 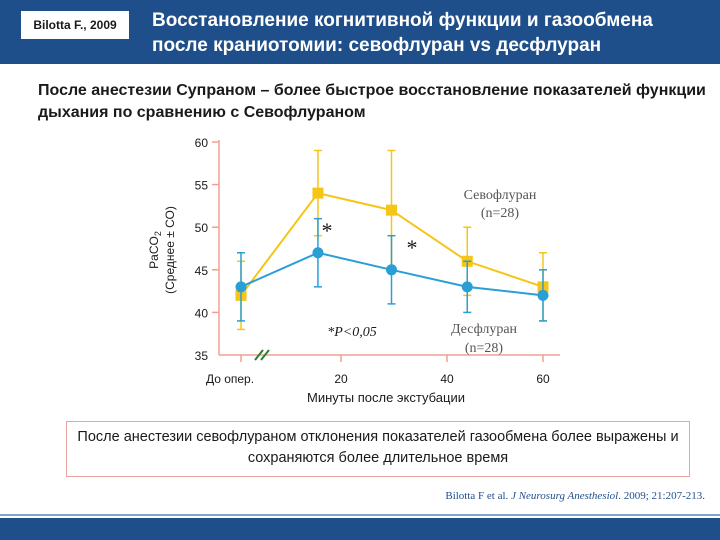 What do you see at coordinates (158, 233) in the screenshot?
I see `y-axis-label-sub: 2` at bounding box center [158, 233].